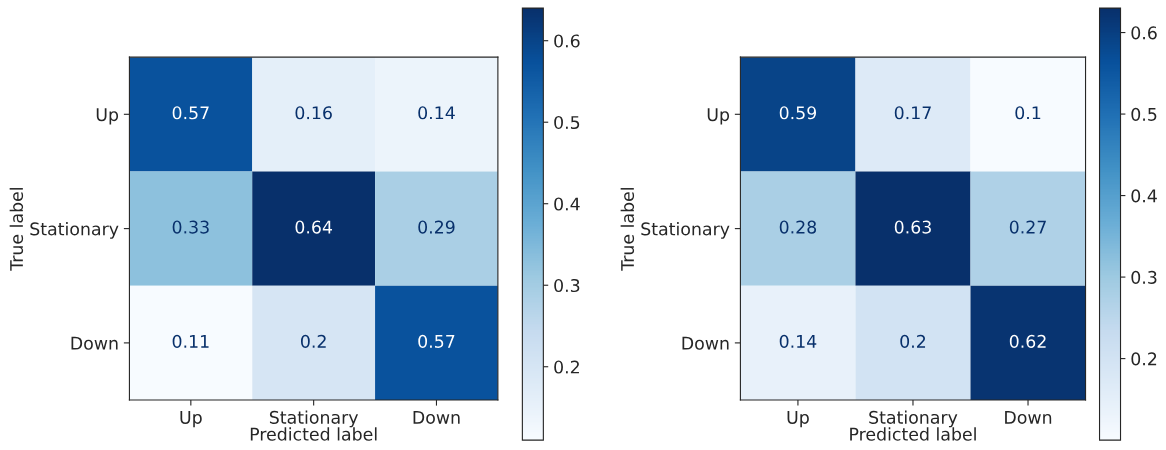 Image resolution: width=1166 pixels, height=450 pixels. What do you see at coordinates (798, 227) in the screenshot?
I see `data-label: 0.28` at bounding box center [798, 227].